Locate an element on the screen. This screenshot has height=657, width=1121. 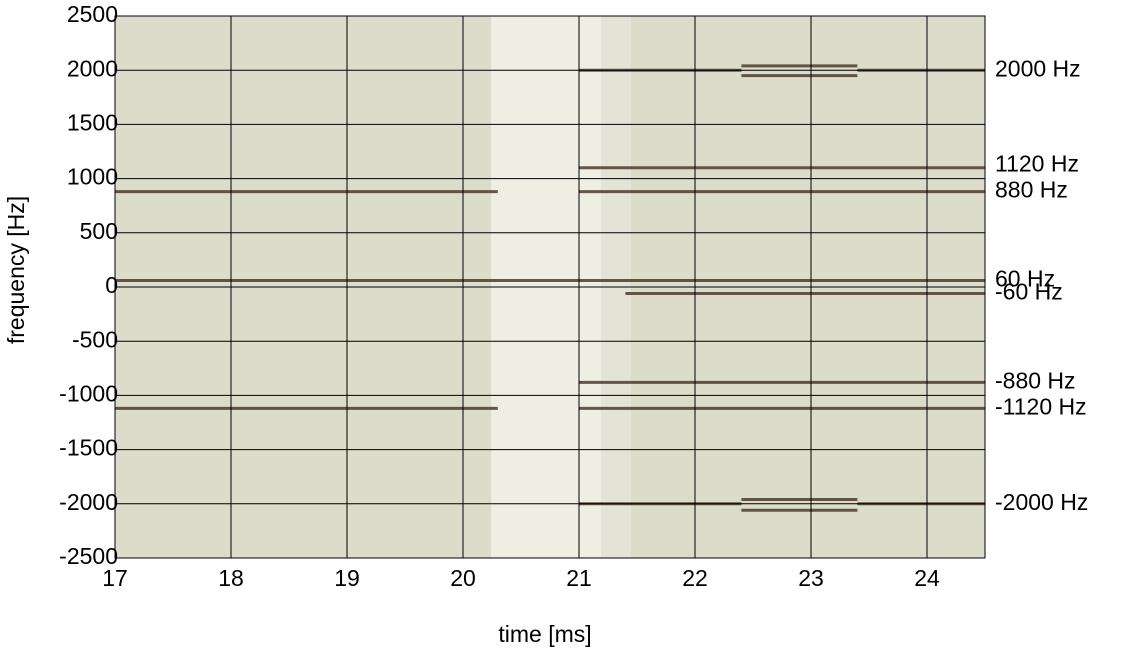
y-tick-label: -1500 is located at coordinates (88, 448).